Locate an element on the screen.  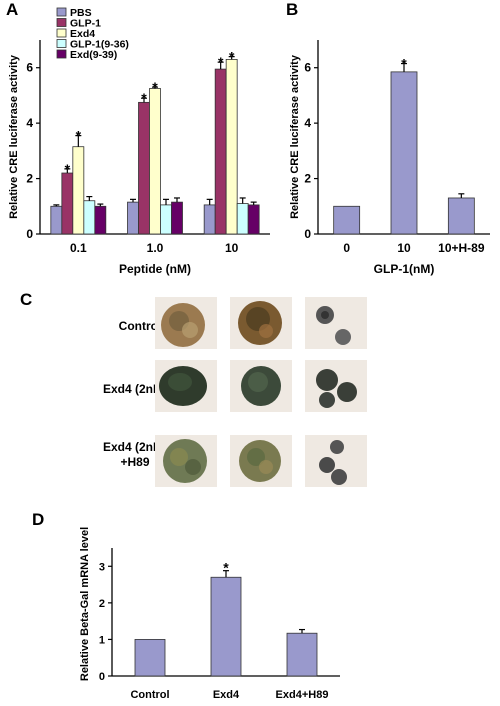
row-label-control: Control is located at coordinates (140, 326).